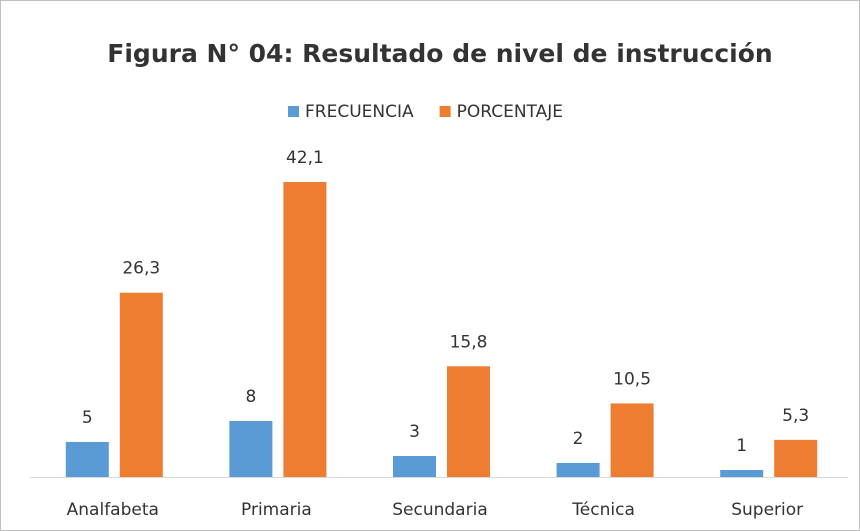 This screenshot has height=531, width=860. What do you see at coordinates (141, 269) in the screenshot?
I see `data-label: 26,3` at bounding box center [141, 269].